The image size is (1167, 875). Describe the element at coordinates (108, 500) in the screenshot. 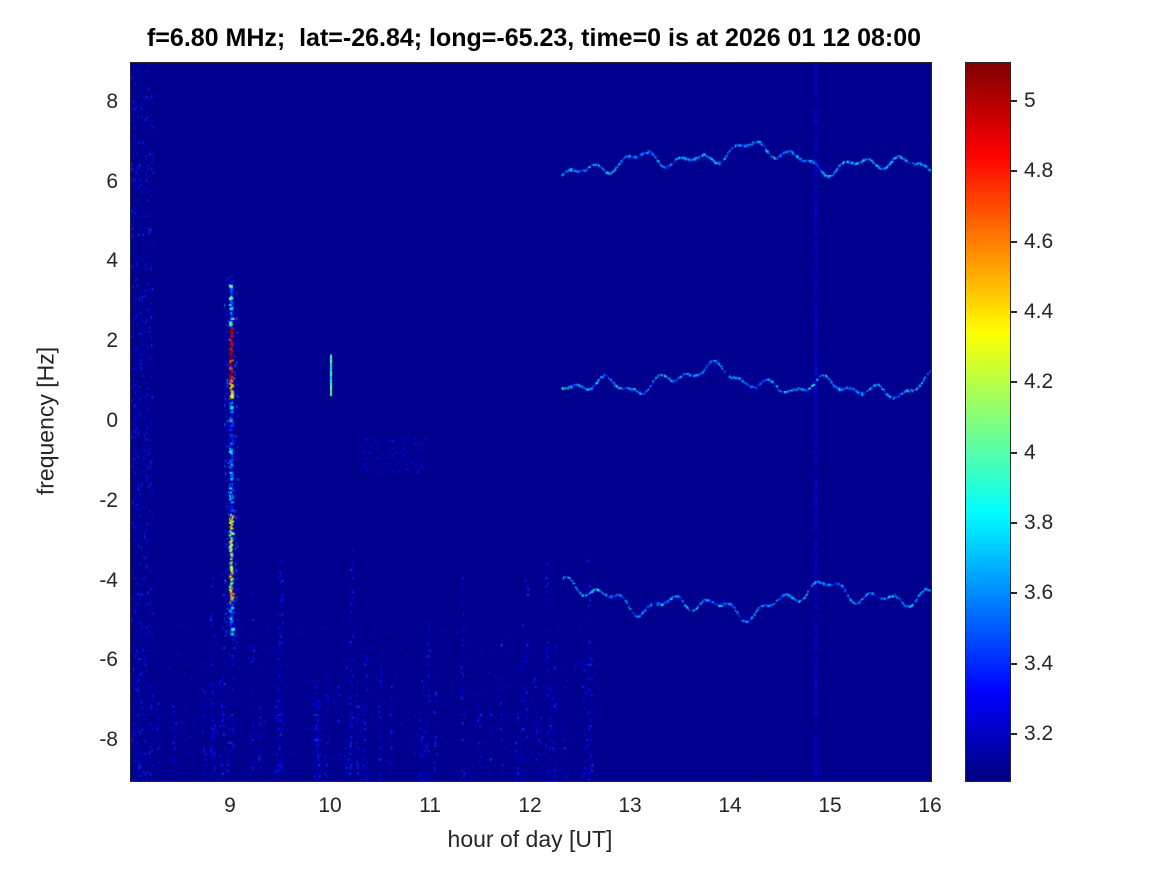

I see `y-tick-label: -2` at that location.